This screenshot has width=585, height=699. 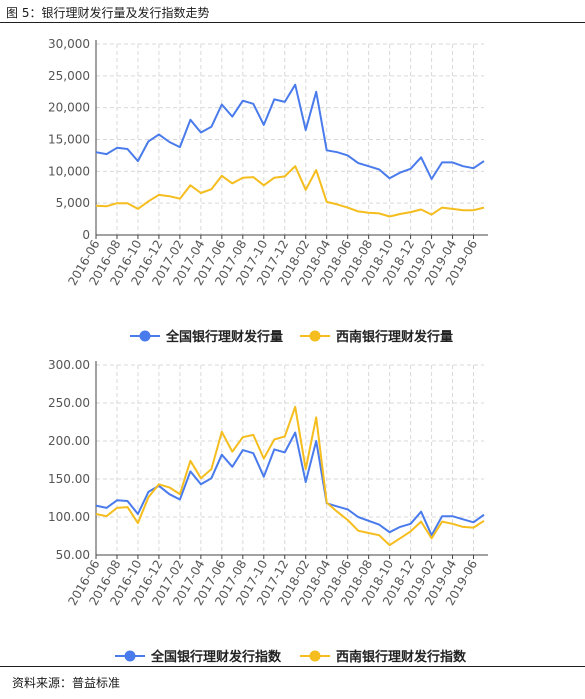 What do you see at coordinates (292, 666) in the screenshot?
I see `bottom-rule` at bounding box center [292, 666].